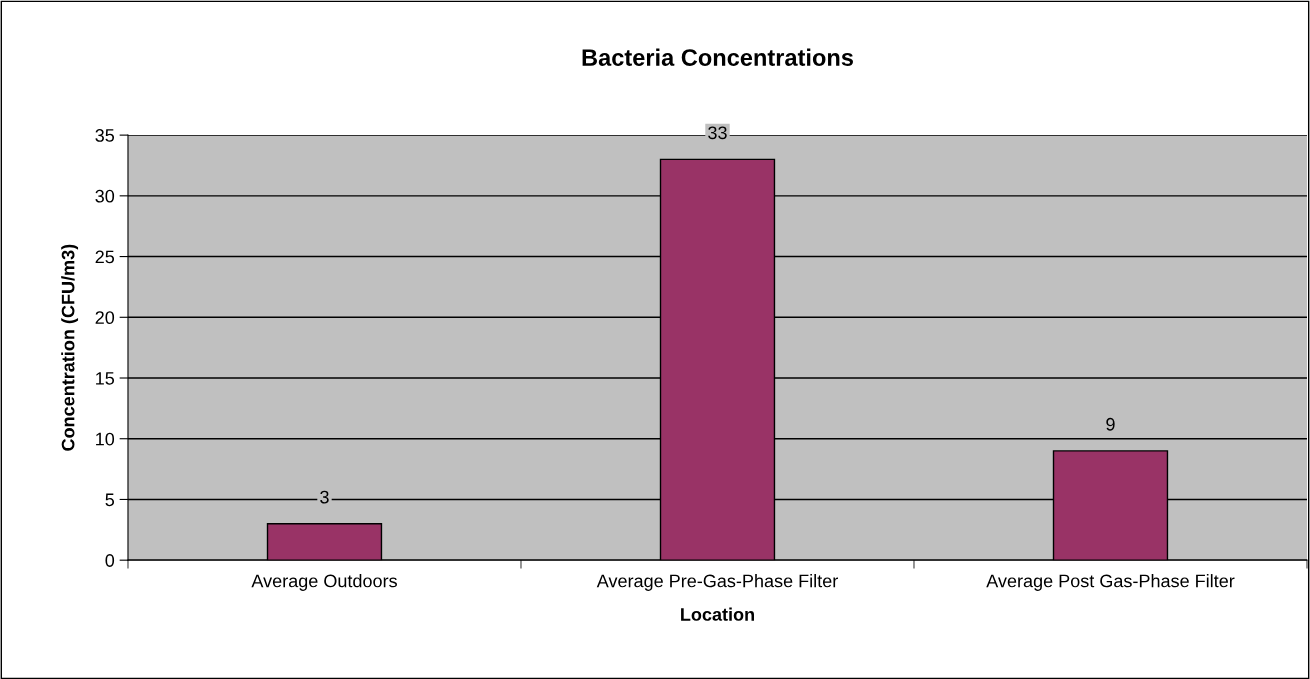  Describe the element at coordinates (717, 582) in the screenshot. I see `x-tick-label: Average Pre-Gas-Phase Filter` at that location.